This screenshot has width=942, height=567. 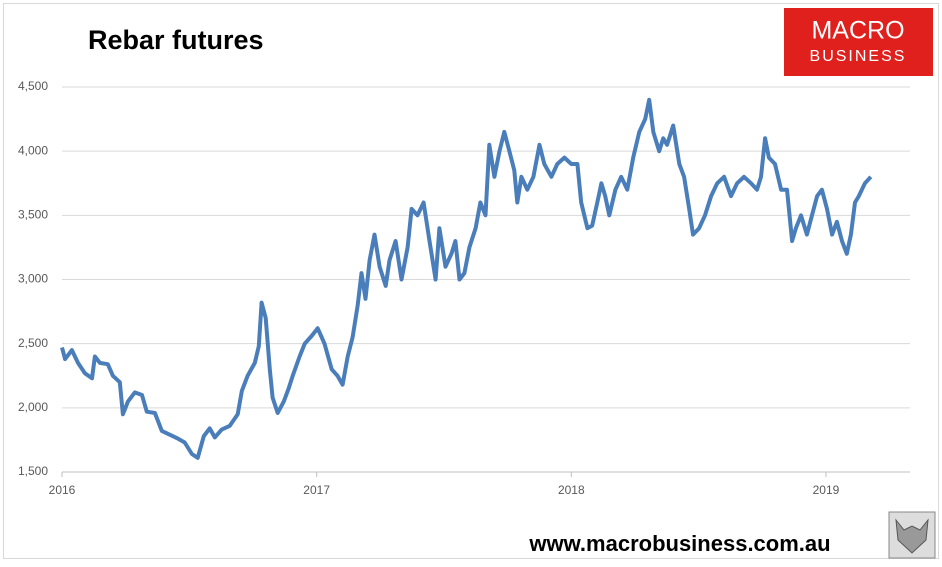 What do you see at coordinates (33, 471) in the screenshot?
I see `y-tick-label: 1,500` at bounding box center [33, 471].